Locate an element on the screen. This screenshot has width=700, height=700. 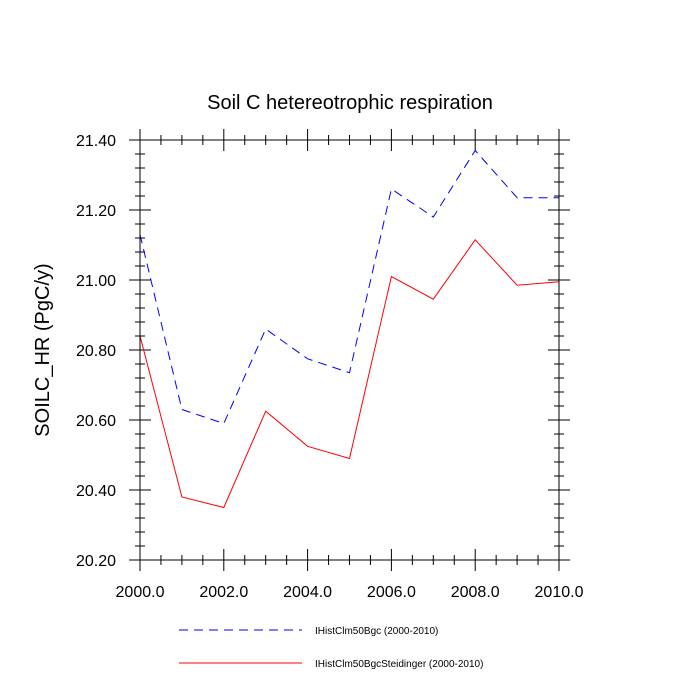
legend-label-1: IHistClm50Bgc (2000-2010) is located at coordinates (376, 631).